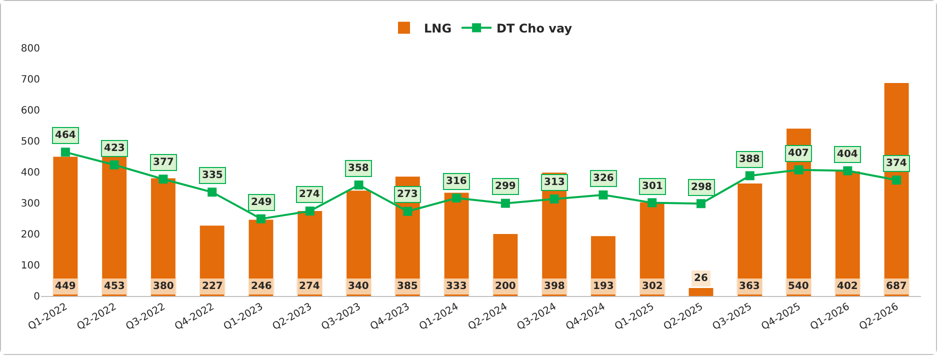 Image resolution: width=939 pixels, height=357 pixels. What do you see at coordinates (261, 286) in the screenshot?
I see `data-label: 246` at bounding box center [261, 286].